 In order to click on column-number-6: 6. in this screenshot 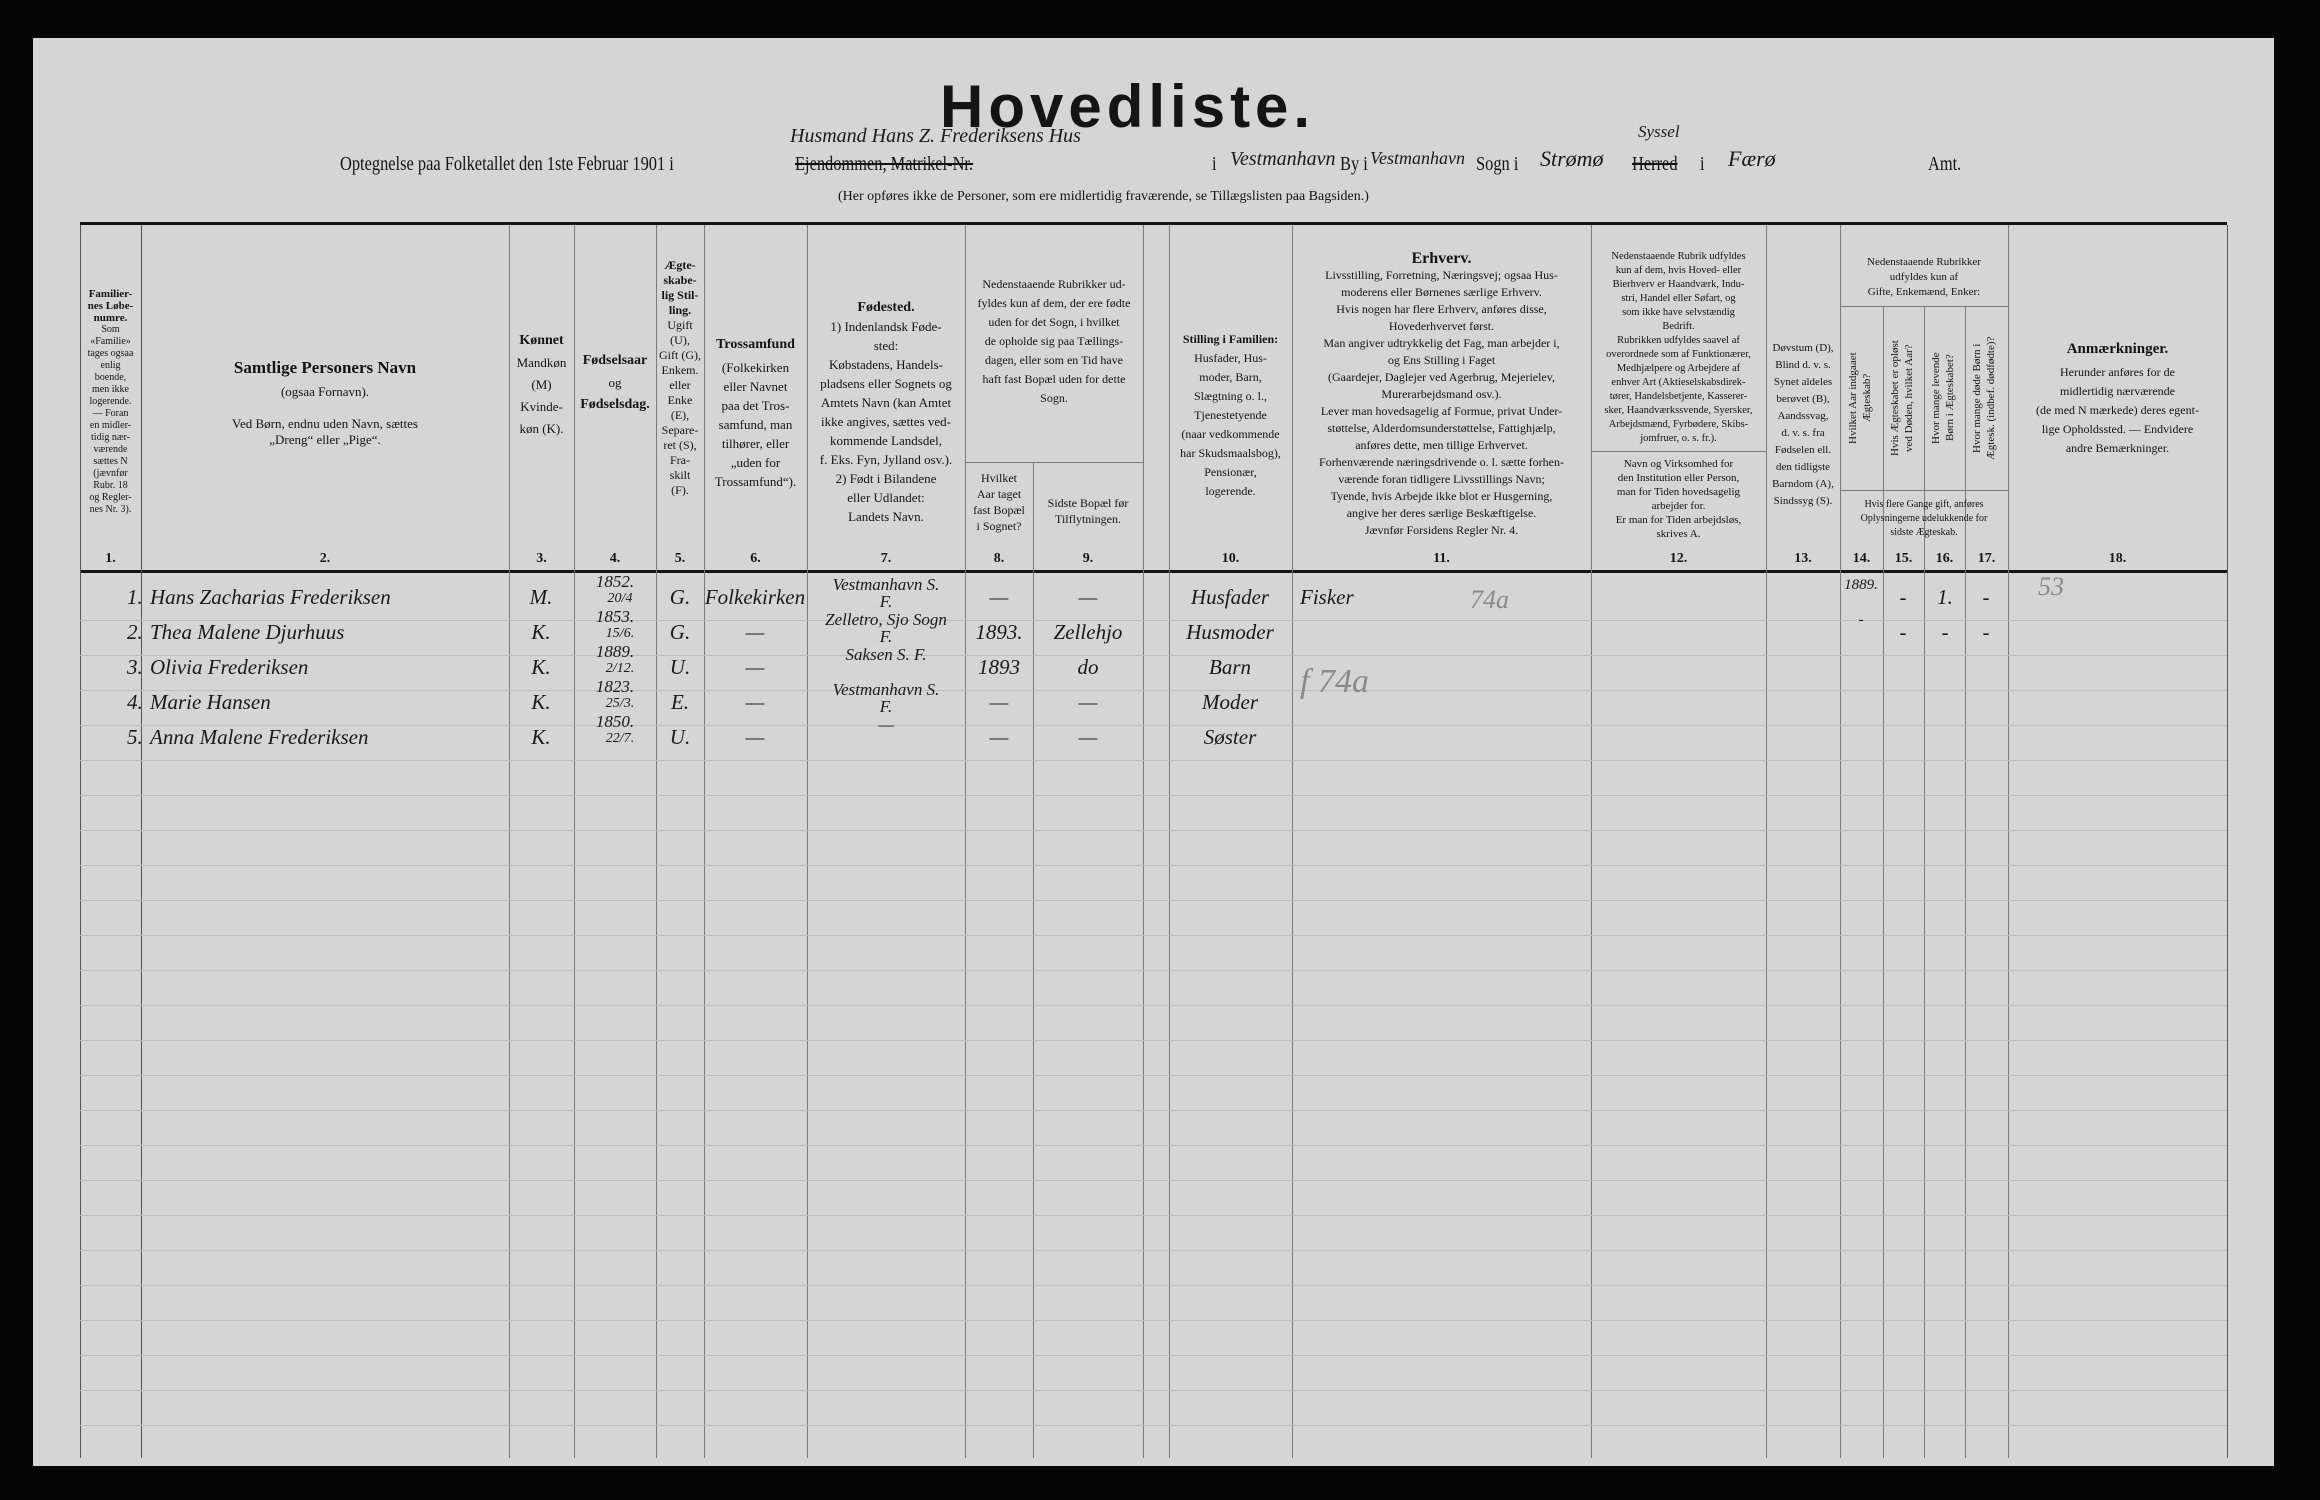, I will do `click(755, 558)`.